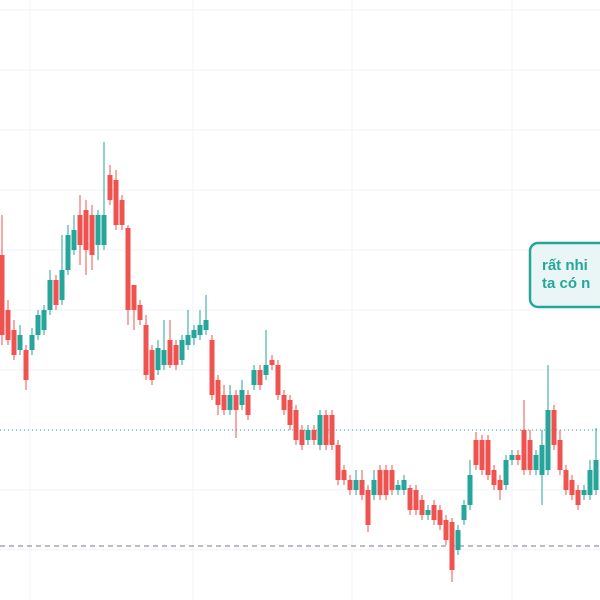  What do you see at coordinates (564, 275) in the screenshot?
I see `annotation-box` at bounding box center [564, 275].